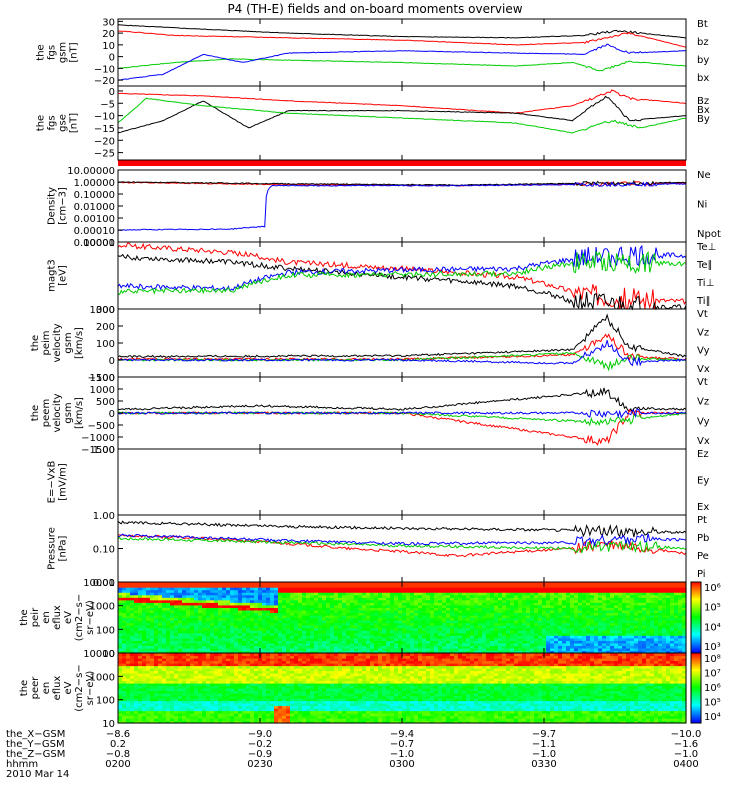 The width and height of the screenshot is (750, 800). I want to click on y-tick-label: 30, so click(108, 22).